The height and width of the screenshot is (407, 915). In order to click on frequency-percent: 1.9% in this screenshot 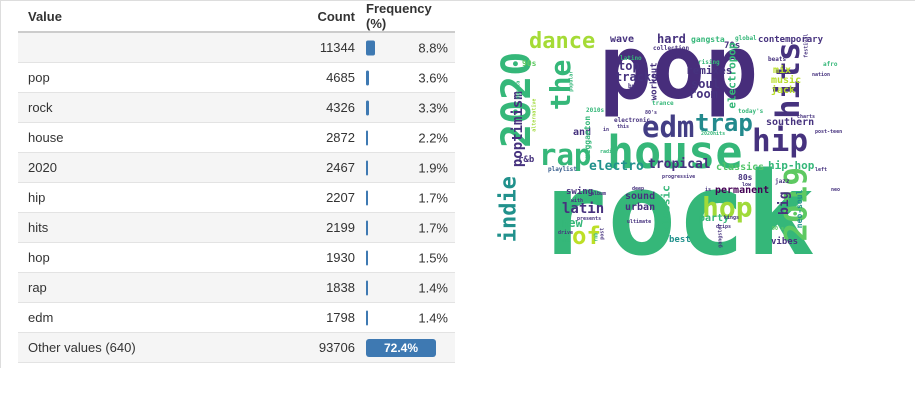, I will do `click(433, 167)`.